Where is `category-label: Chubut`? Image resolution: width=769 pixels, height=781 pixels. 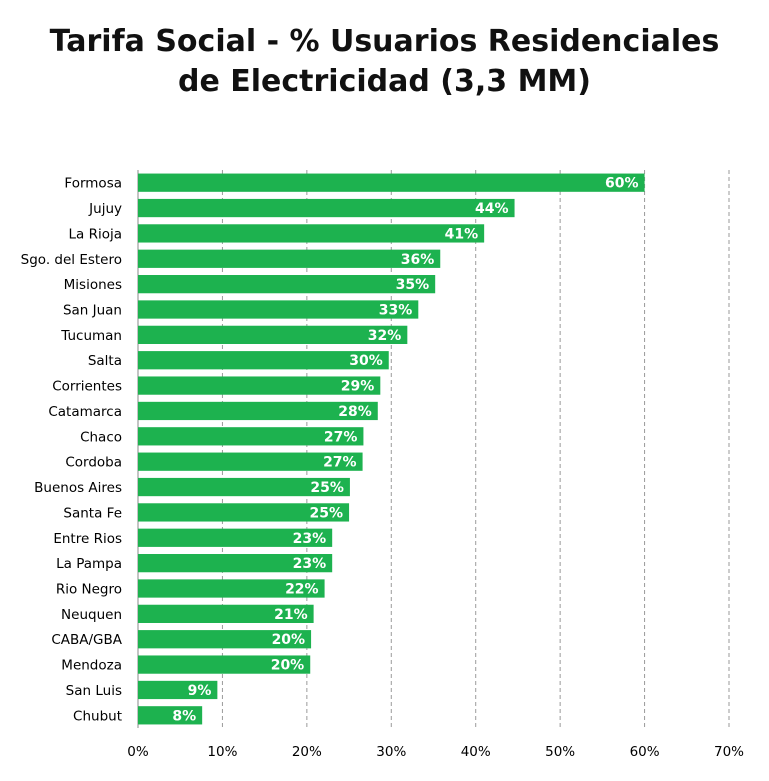
category-label: Chubut is located at coordinates (97, 716).